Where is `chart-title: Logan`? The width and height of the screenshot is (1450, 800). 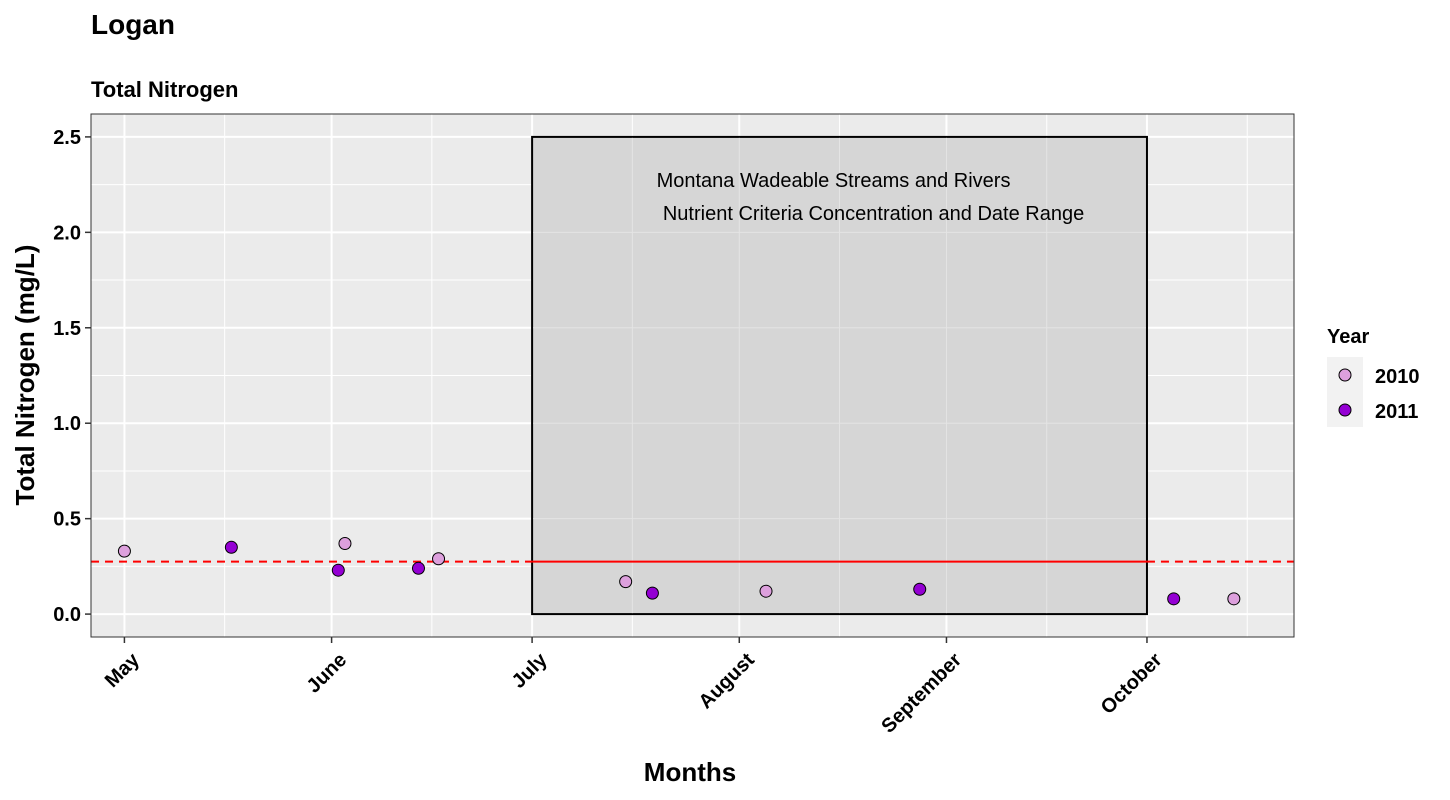
chart-title: Logan is located at coordinates (133, 24).